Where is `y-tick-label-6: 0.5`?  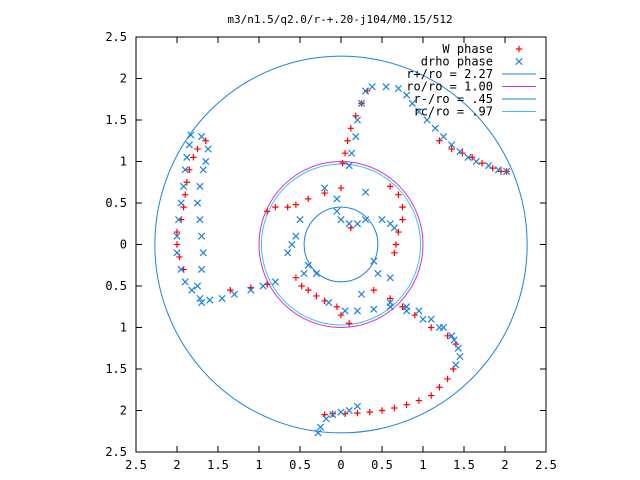 y-tick-label-6: 0.5 is located at coordinates (116, 286).